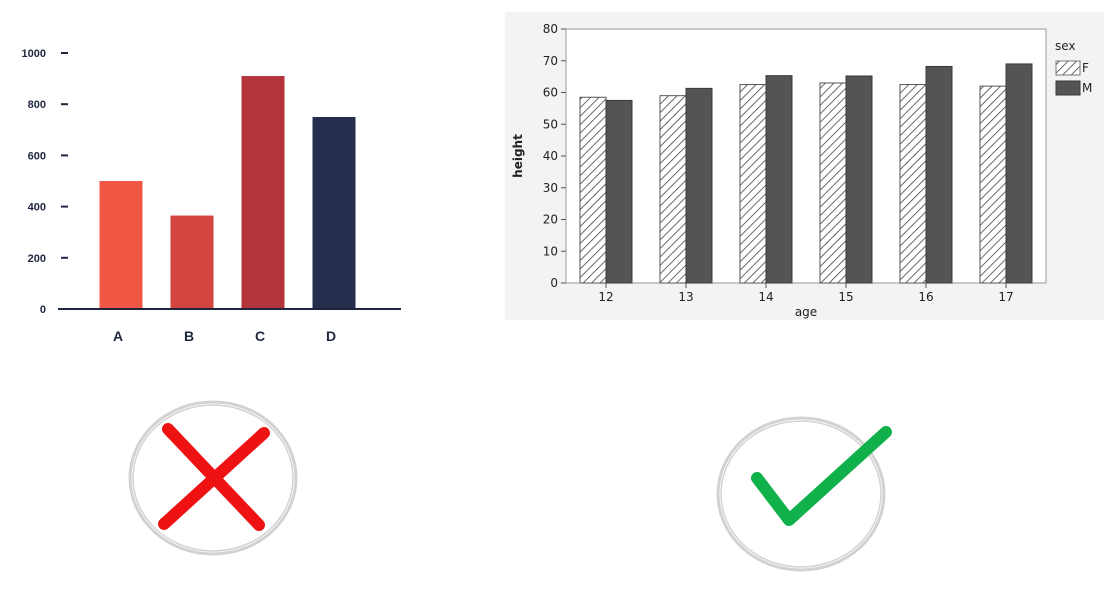 This screenshot has width=1107, height=590. I want to click on right-legend: sex FM, so click(1073, 67).